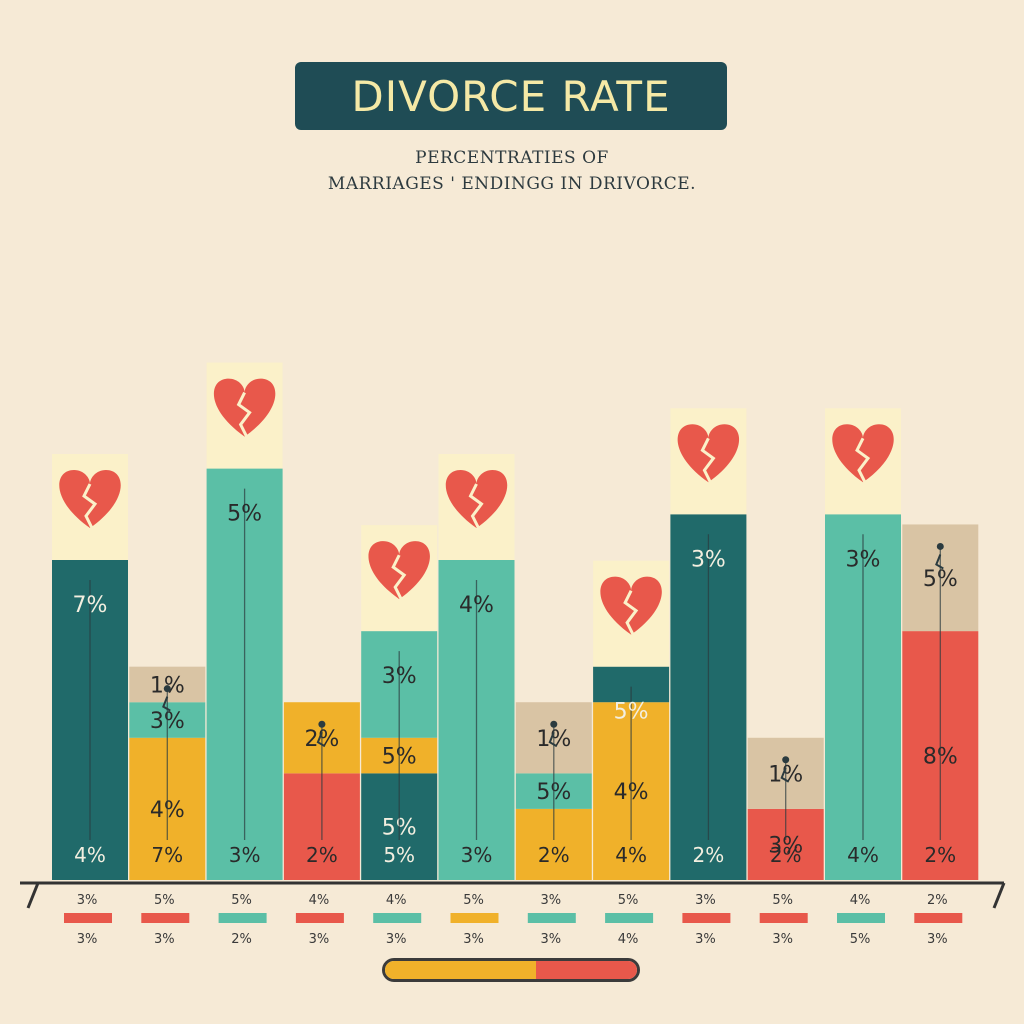  What do you see at coordinates (399, 855) in the screenshot?
I see `bar-5-bottom-label: 5%` at bounding box center [399, 855].